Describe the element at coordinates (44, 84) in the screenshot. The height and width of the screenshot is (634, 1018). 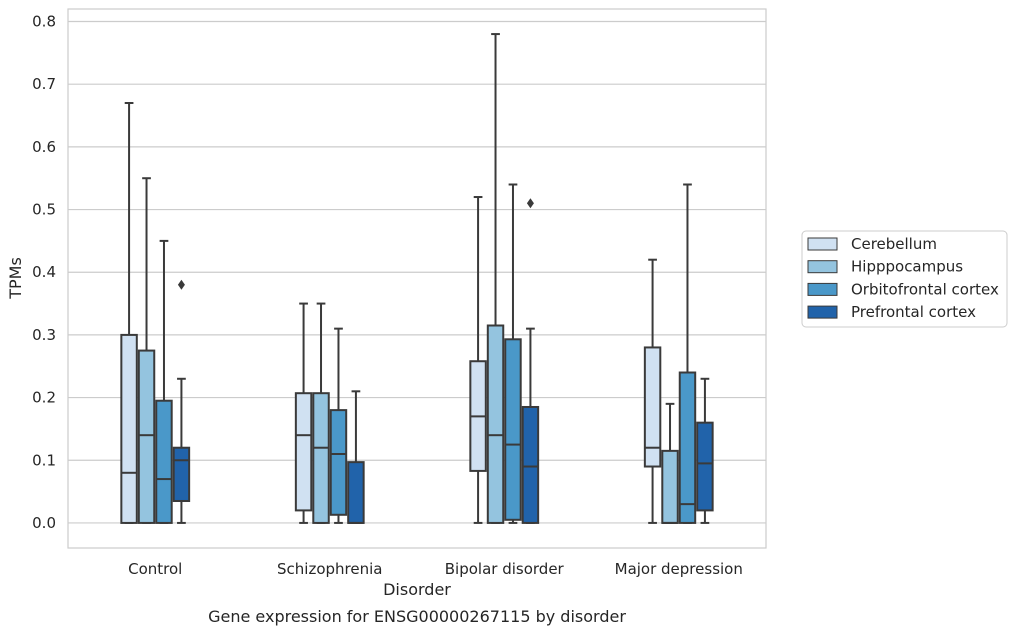
I see `y-tick-label: 0.7` at that location.